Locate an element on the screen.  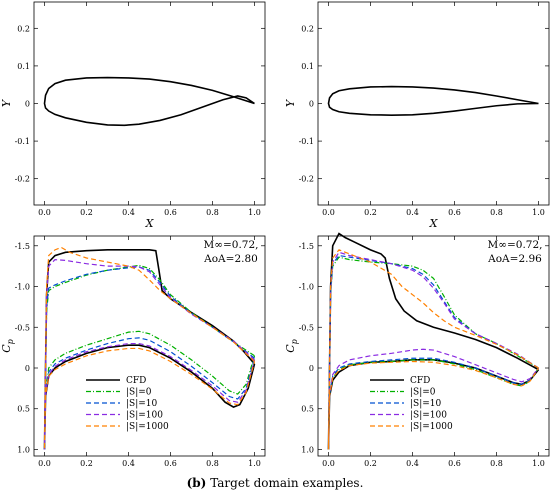
annotation-line: AoA=2.96 is located at coordinates (514, 259).